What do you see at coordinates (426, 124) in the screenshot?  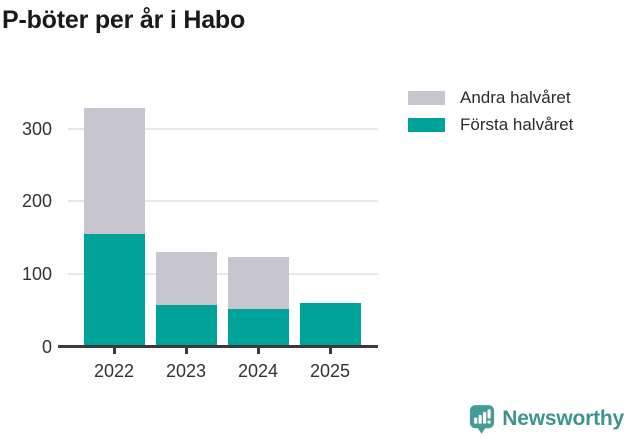 I see `legend-swatch-forsta` at bounding box center [426, 124].